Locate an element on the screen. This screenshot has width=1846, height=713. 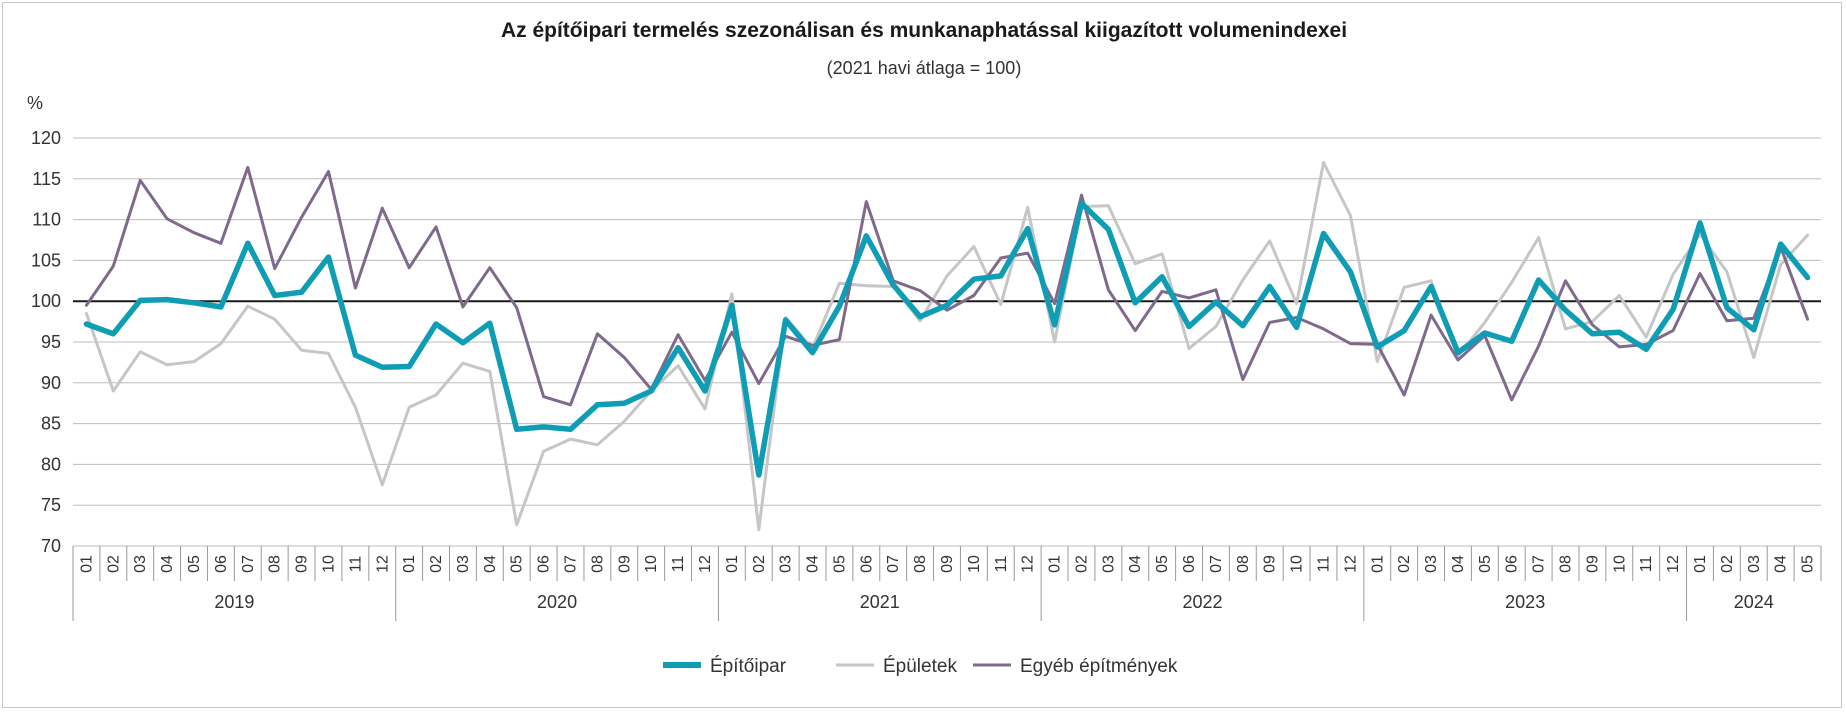
y-tick-label: 80 is located at coordinates (51, 464).